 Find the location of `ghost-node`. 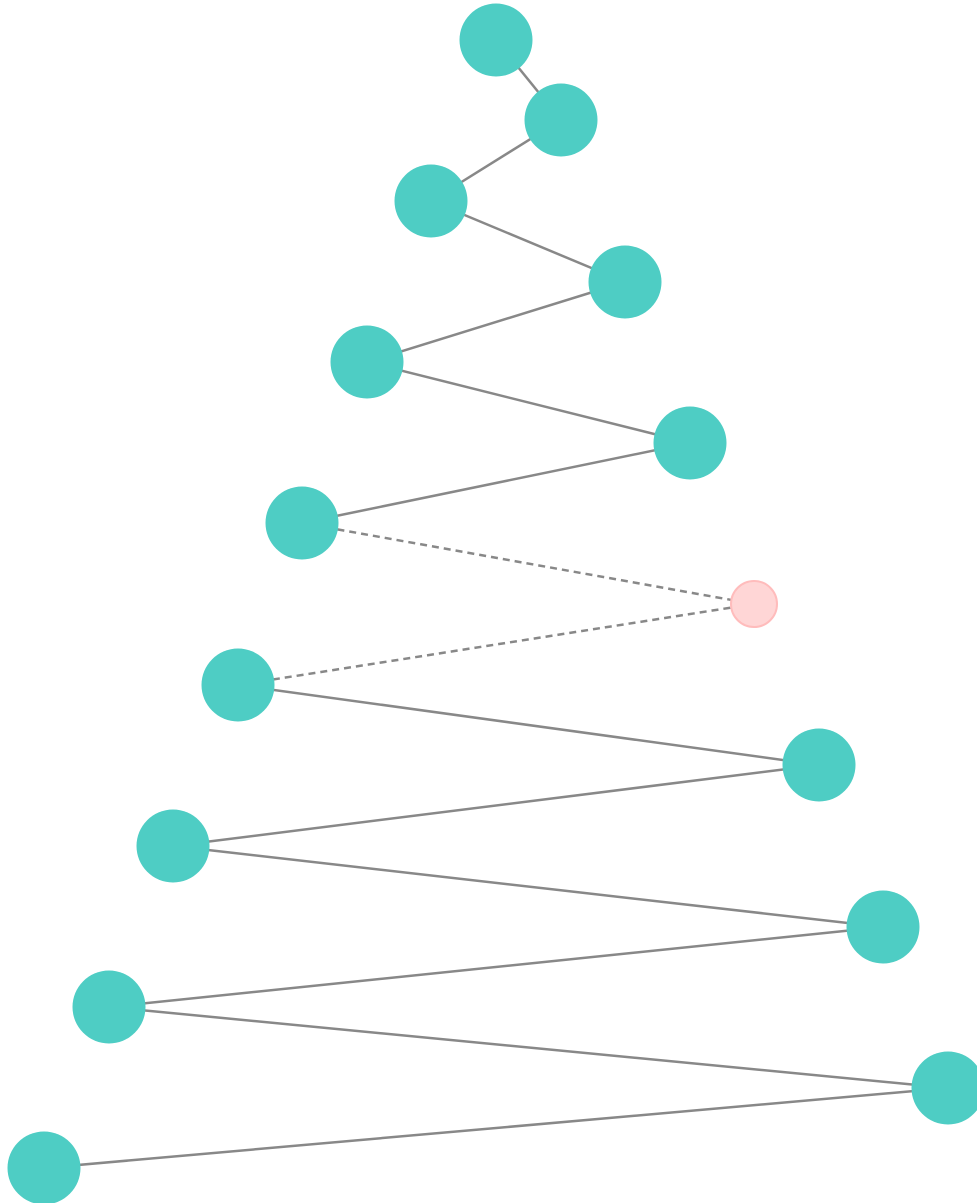

ghost-node is located at coordinates (754, 604).